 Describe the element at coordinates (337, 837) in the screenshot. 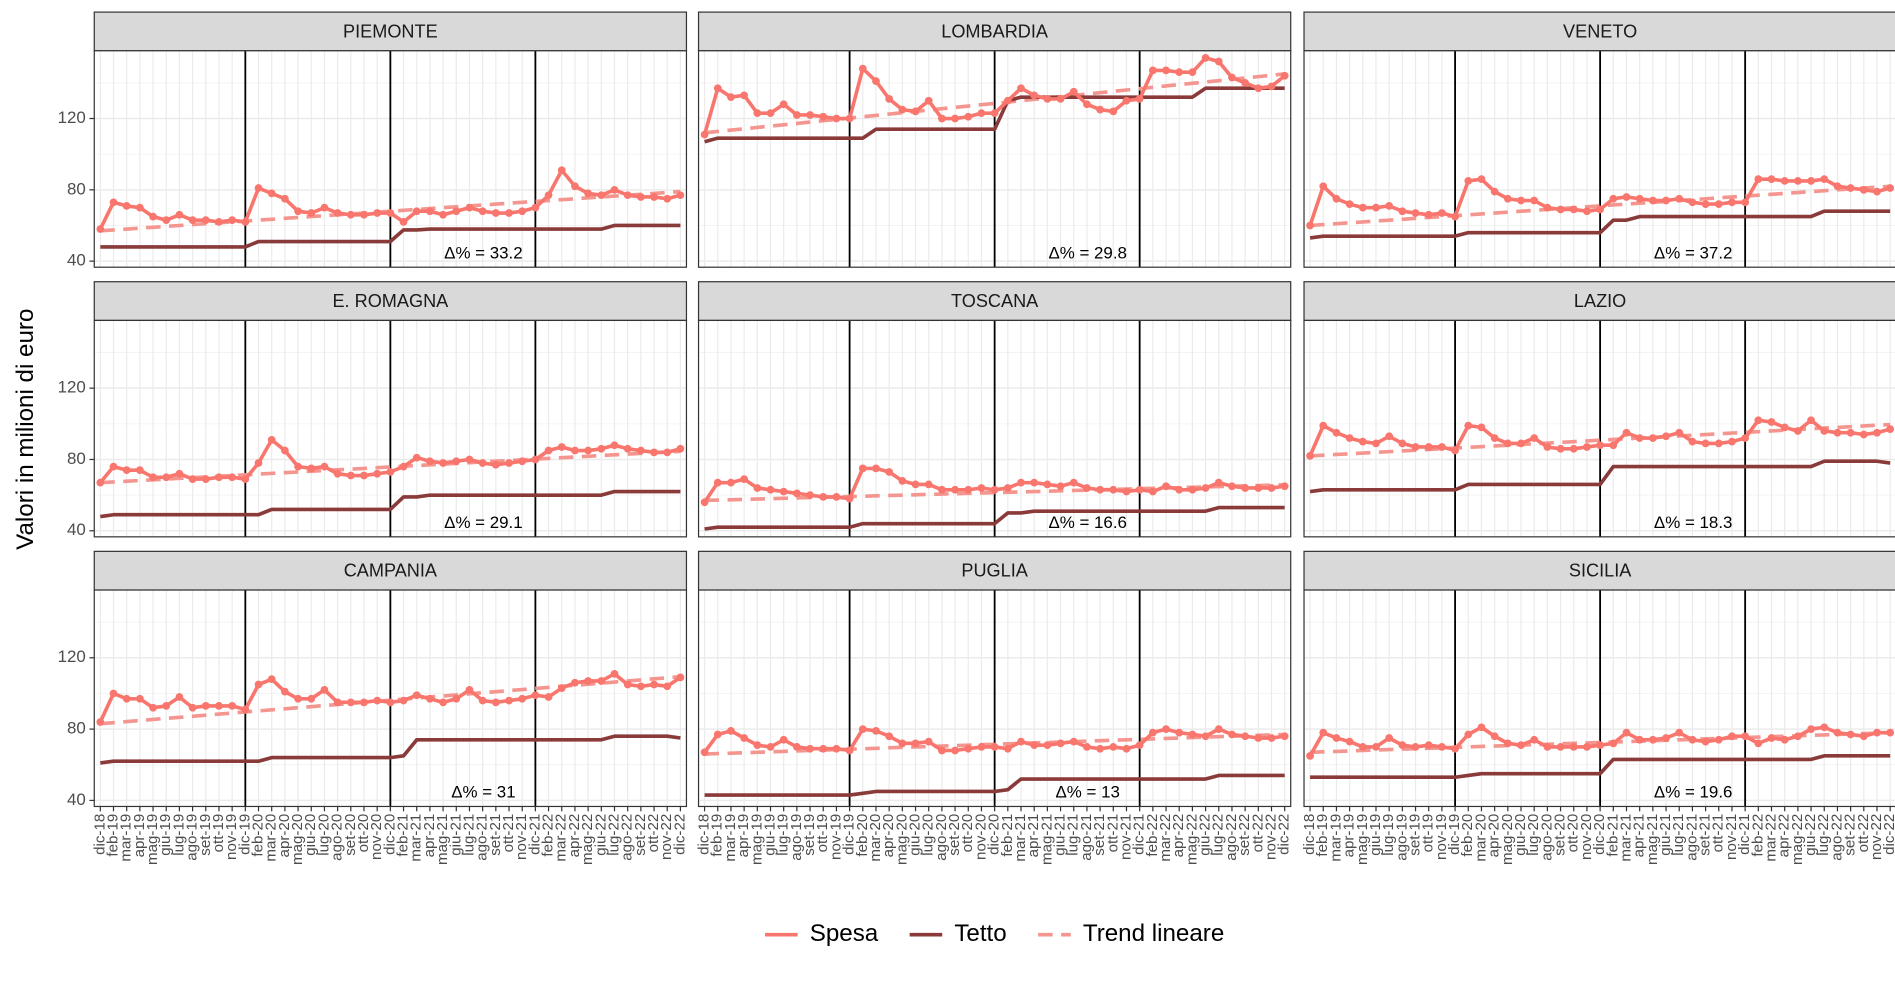

I see `x-tick-label: ago-20` at that location.